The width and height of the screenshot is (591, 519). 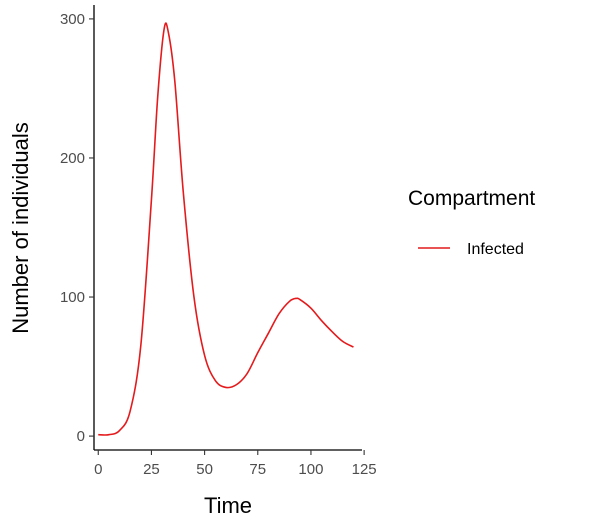 What do you see at coordinates (235, 464) in the screenshot?
I see `x-ticks: 0 25 50 75 100 125` at bounding box center [235, 464].